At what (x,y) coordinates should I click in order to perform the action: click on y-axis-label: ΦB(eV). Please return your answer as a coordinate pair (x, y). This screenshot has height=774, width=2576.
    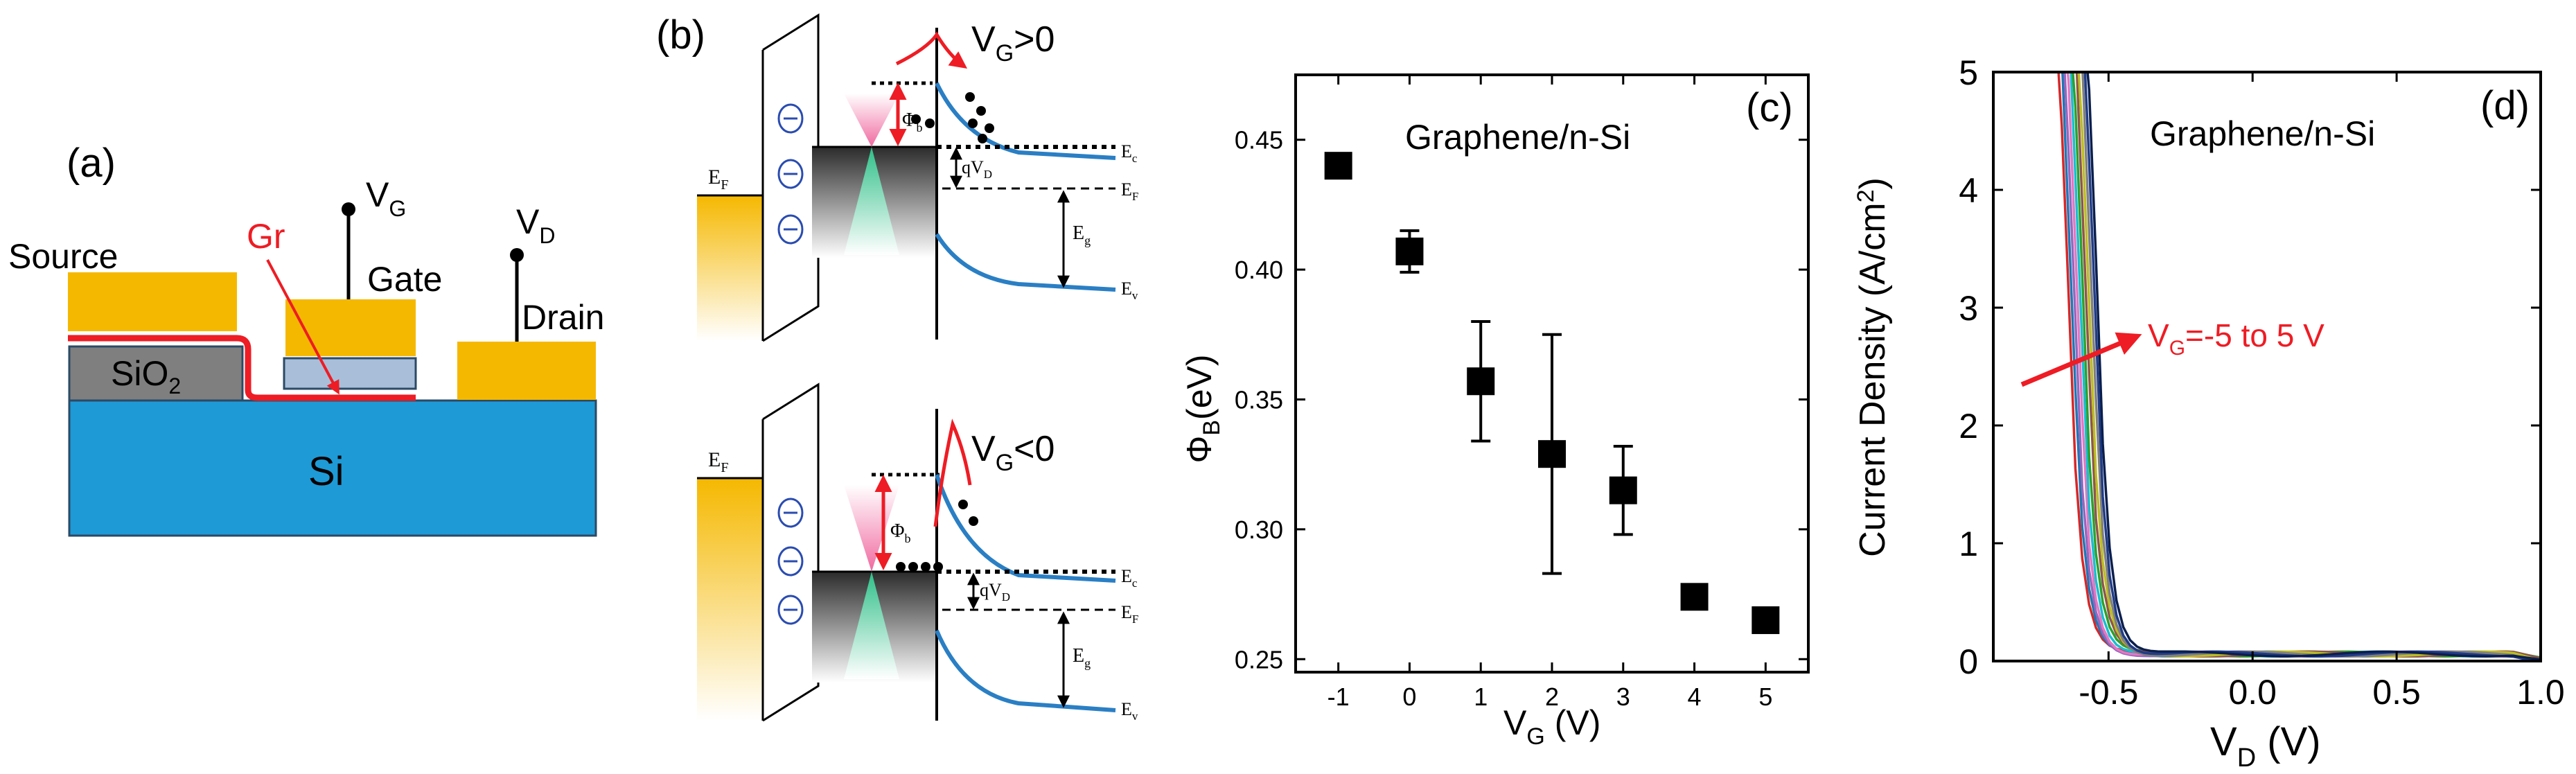
    Looking at the image, I should click on (1202, 408).